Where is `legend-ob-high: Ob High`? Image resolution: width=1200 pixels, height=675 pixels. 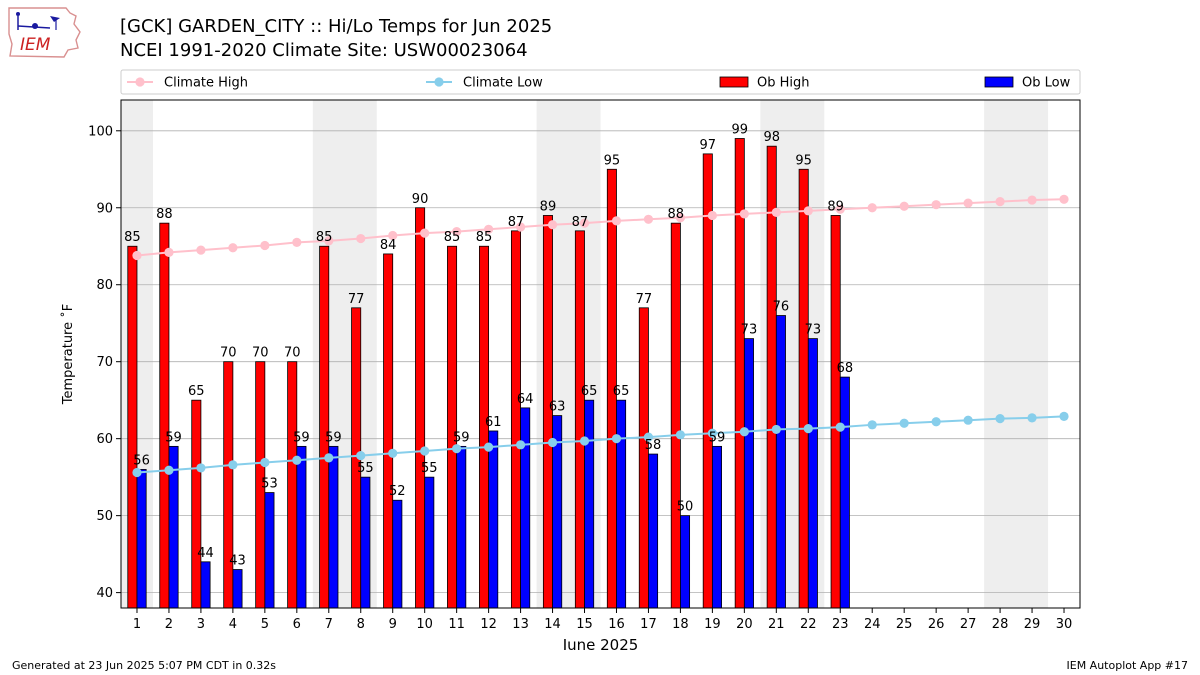 legend-ob-high: Ob High is located at coordinates (764, 83).